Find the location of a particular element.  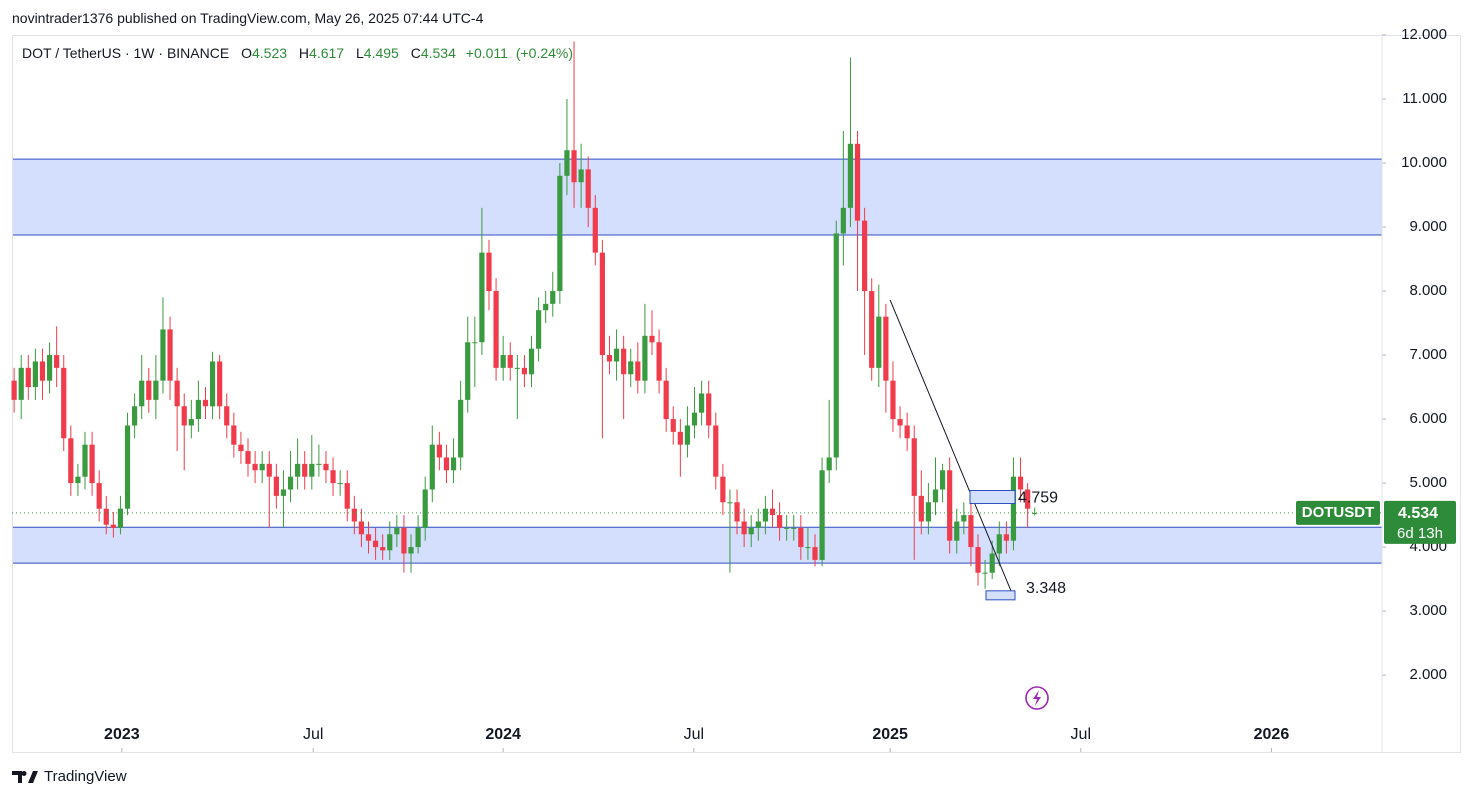

price-tag is located at coordinates (1420, 522).